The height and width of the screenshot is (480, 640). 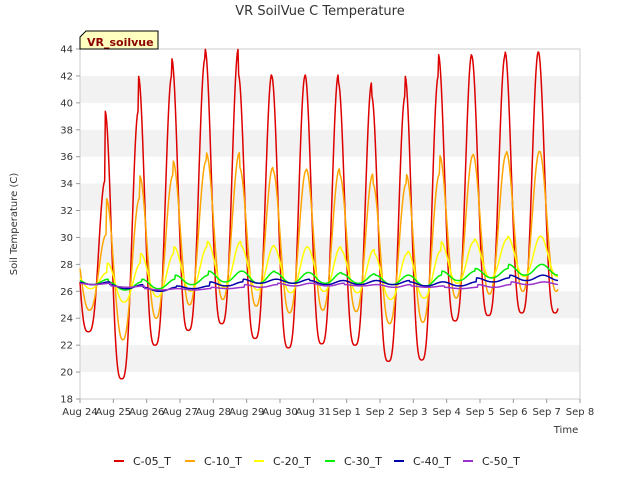 I want to click on x-tick-label: Sep 6, so click(x=513, y=412).